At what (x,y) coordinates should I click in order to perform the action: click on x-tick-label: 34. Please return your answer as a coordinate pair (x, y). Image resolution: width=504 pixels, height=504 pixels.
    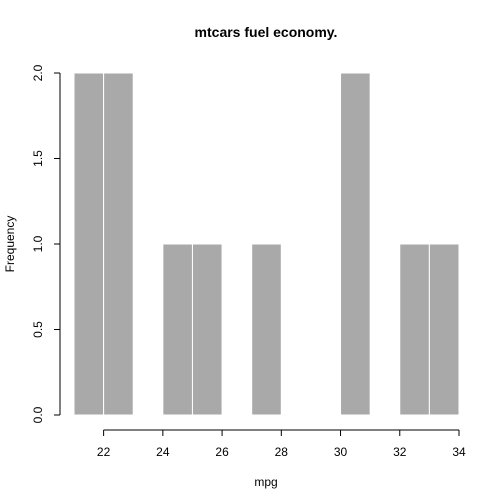
    Looking at the image, I should click on (459, 452).